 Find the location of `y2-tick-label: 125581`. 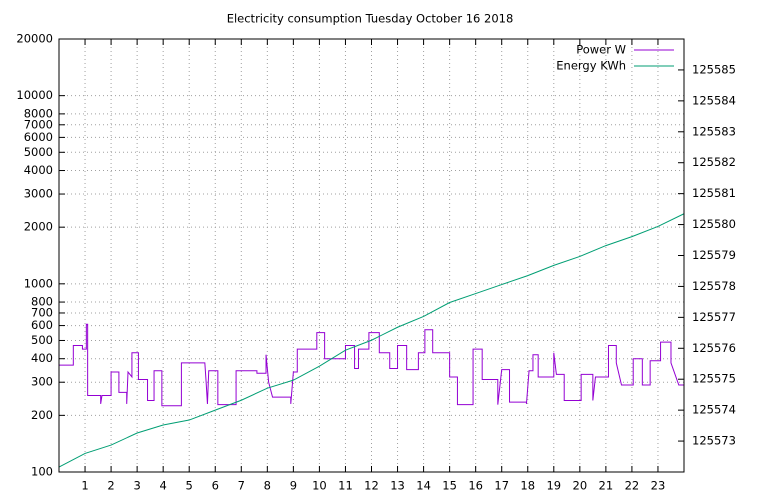

y2-tick-label: 125581 is located at coordinates (714, 193).